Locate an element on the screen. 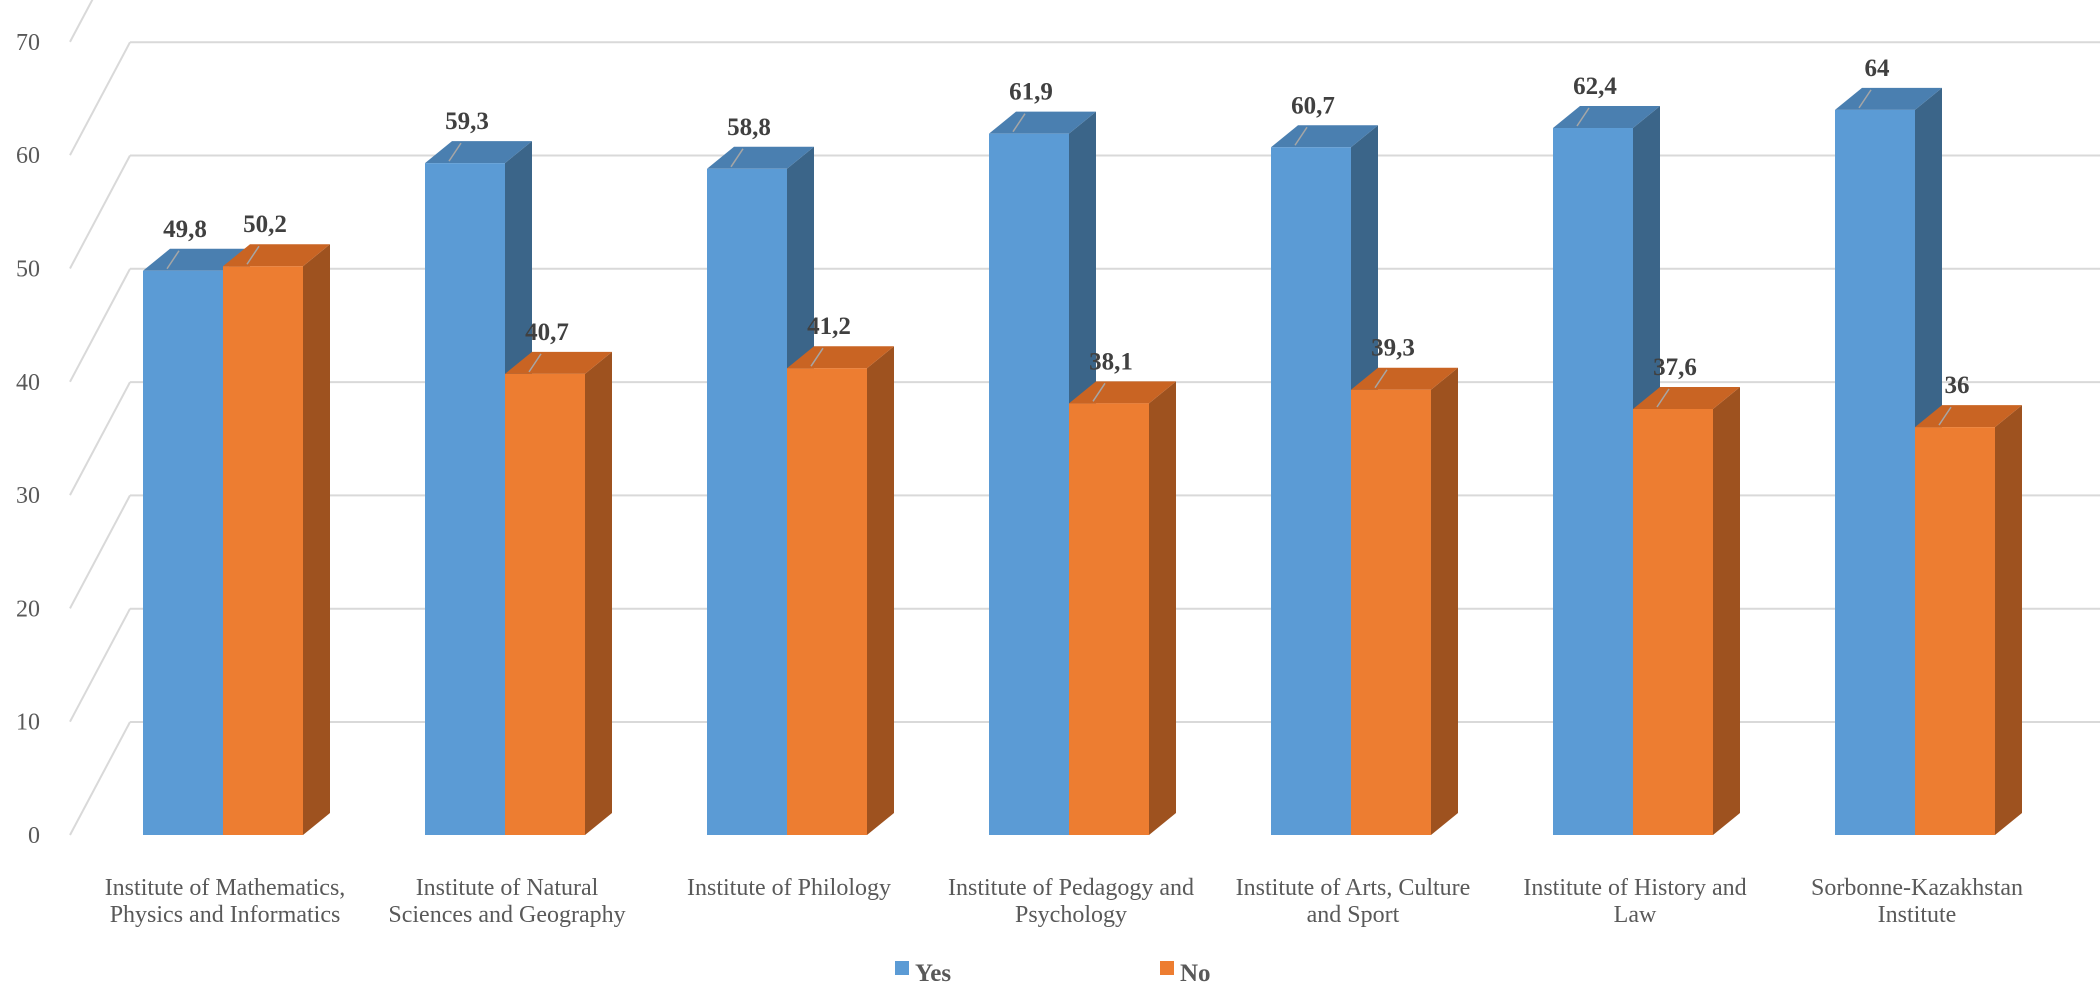  y-tick-label: 10 is located at coordinates (28, 723).